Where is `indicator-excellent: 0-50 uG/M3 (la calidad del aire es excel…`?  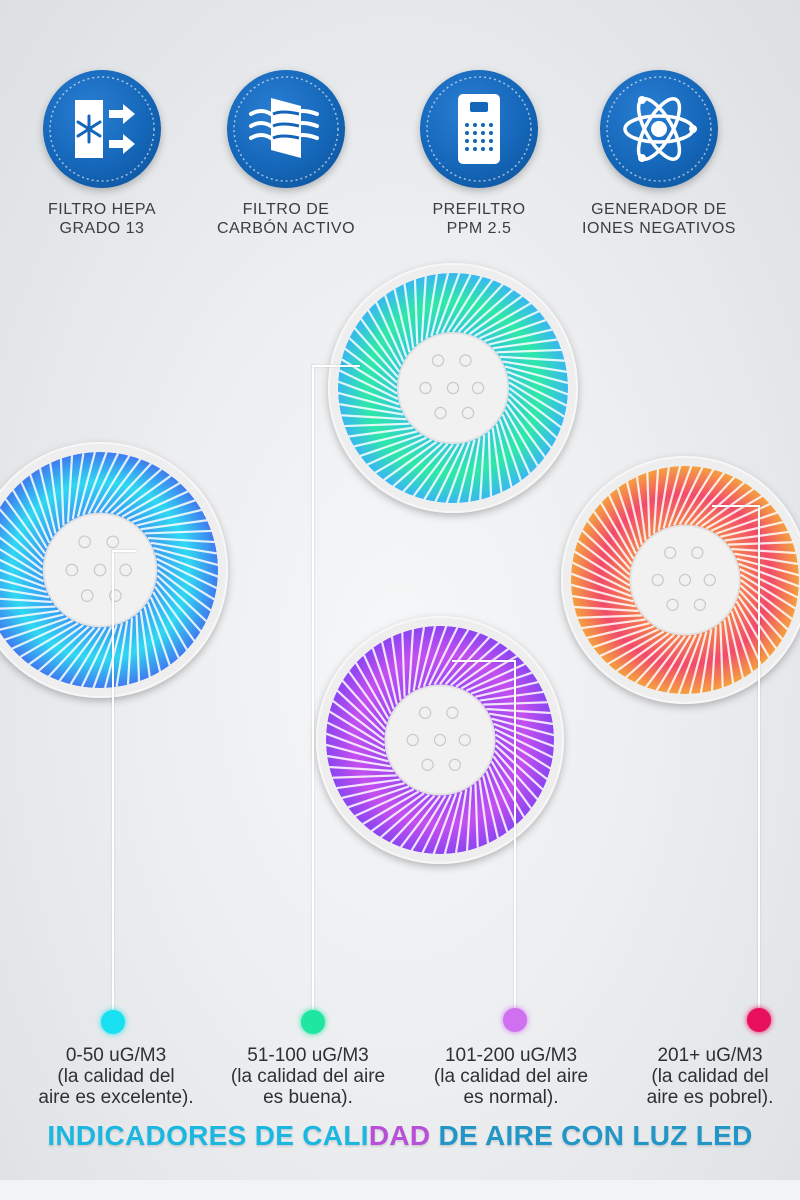 indicator-excellent: 0-50 uG/M3 (la calidad del aire es excel… is located at coordinates (116, 1076).